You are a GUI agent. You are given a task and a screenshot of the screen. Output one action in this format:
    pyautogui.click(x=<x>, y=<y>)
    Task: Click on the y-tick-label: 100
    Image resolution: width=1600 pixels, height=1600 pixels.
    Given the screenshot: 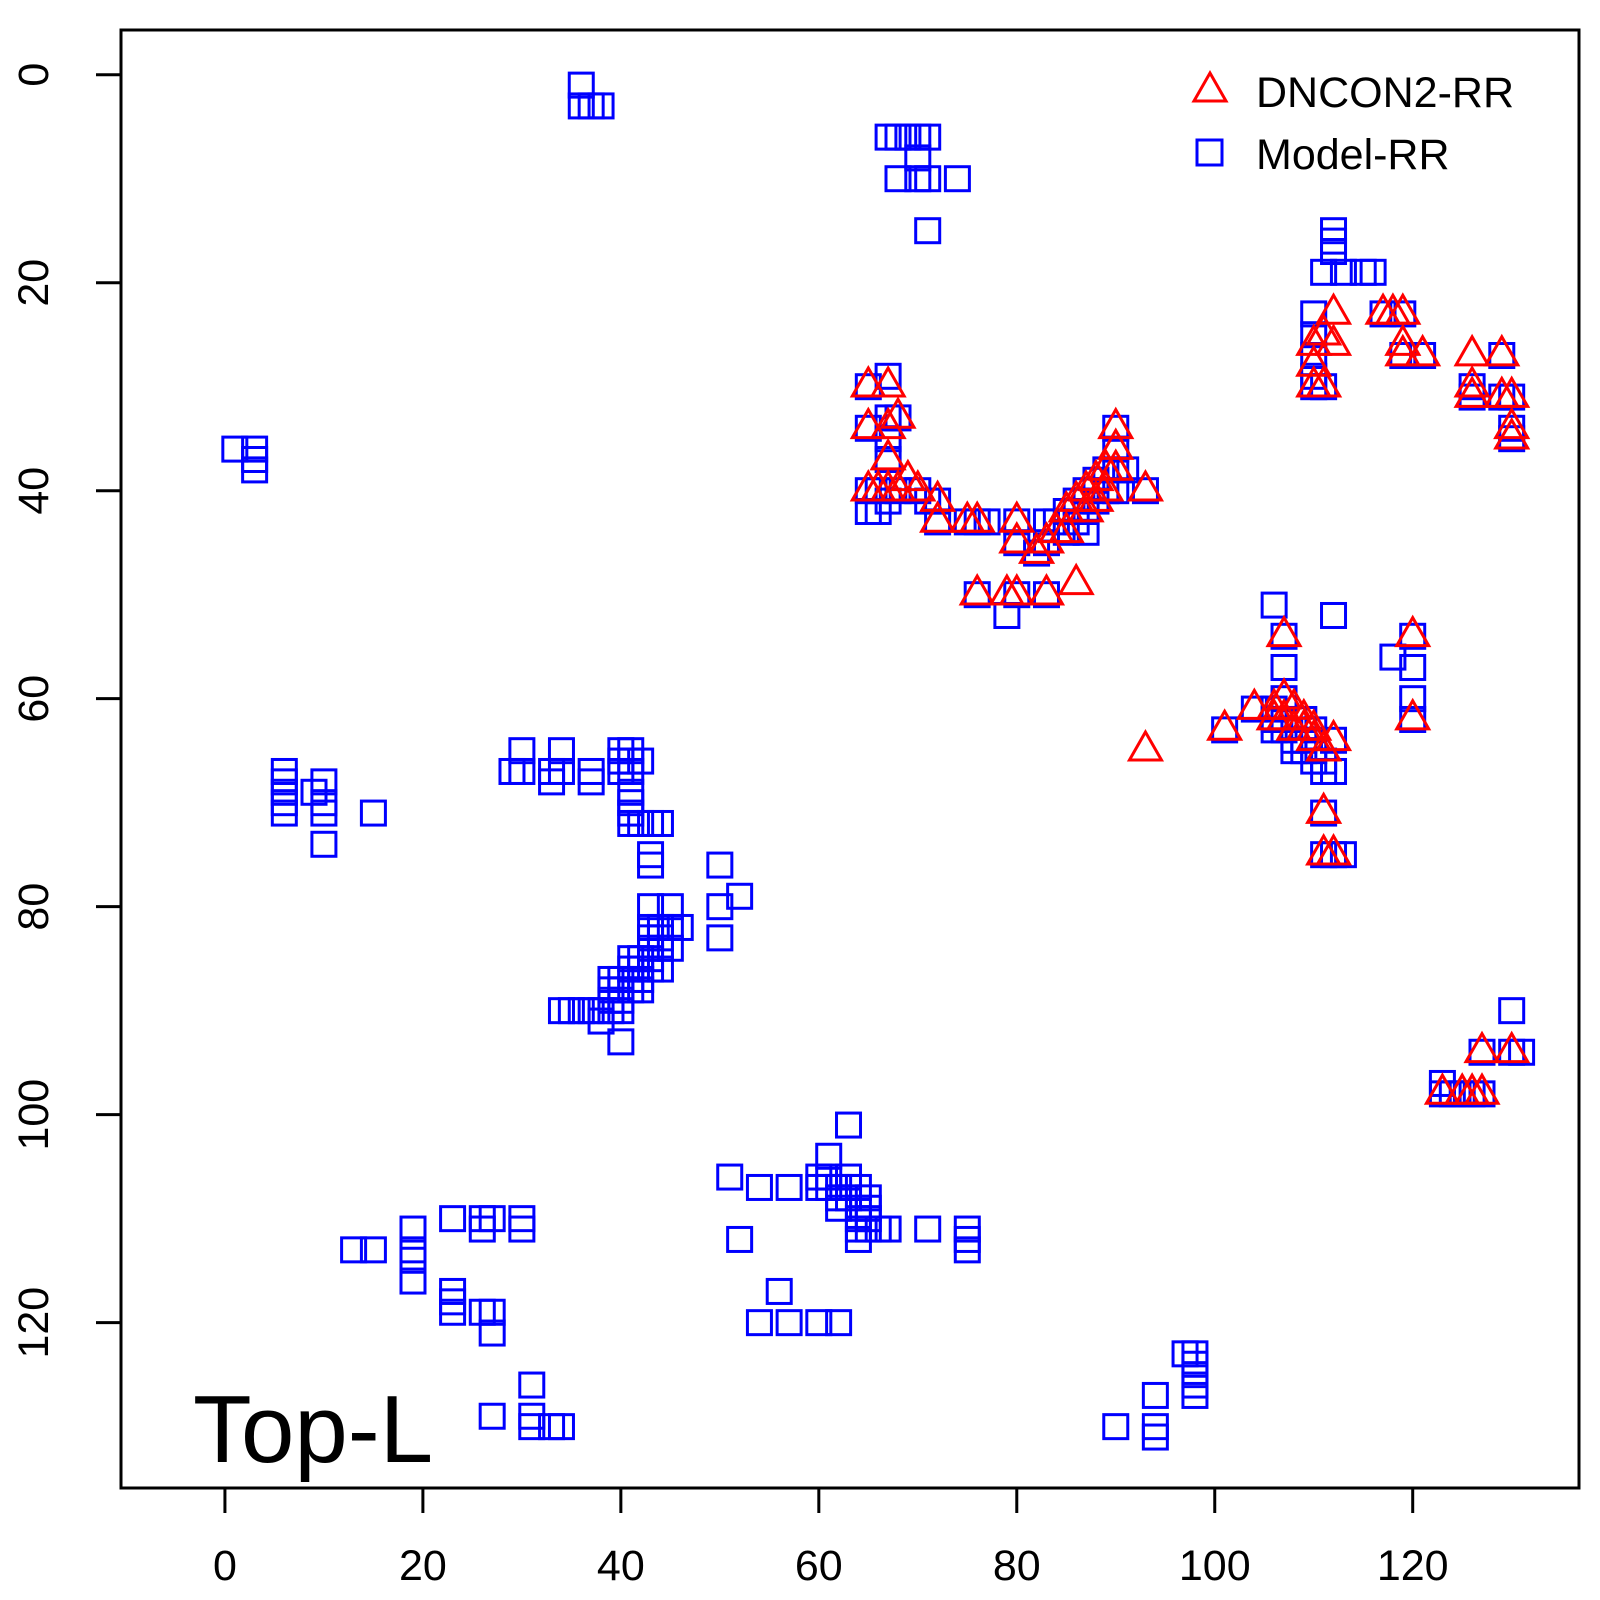 What is the action you would take?
    pyautogui.click(x=34, y=1115)
    